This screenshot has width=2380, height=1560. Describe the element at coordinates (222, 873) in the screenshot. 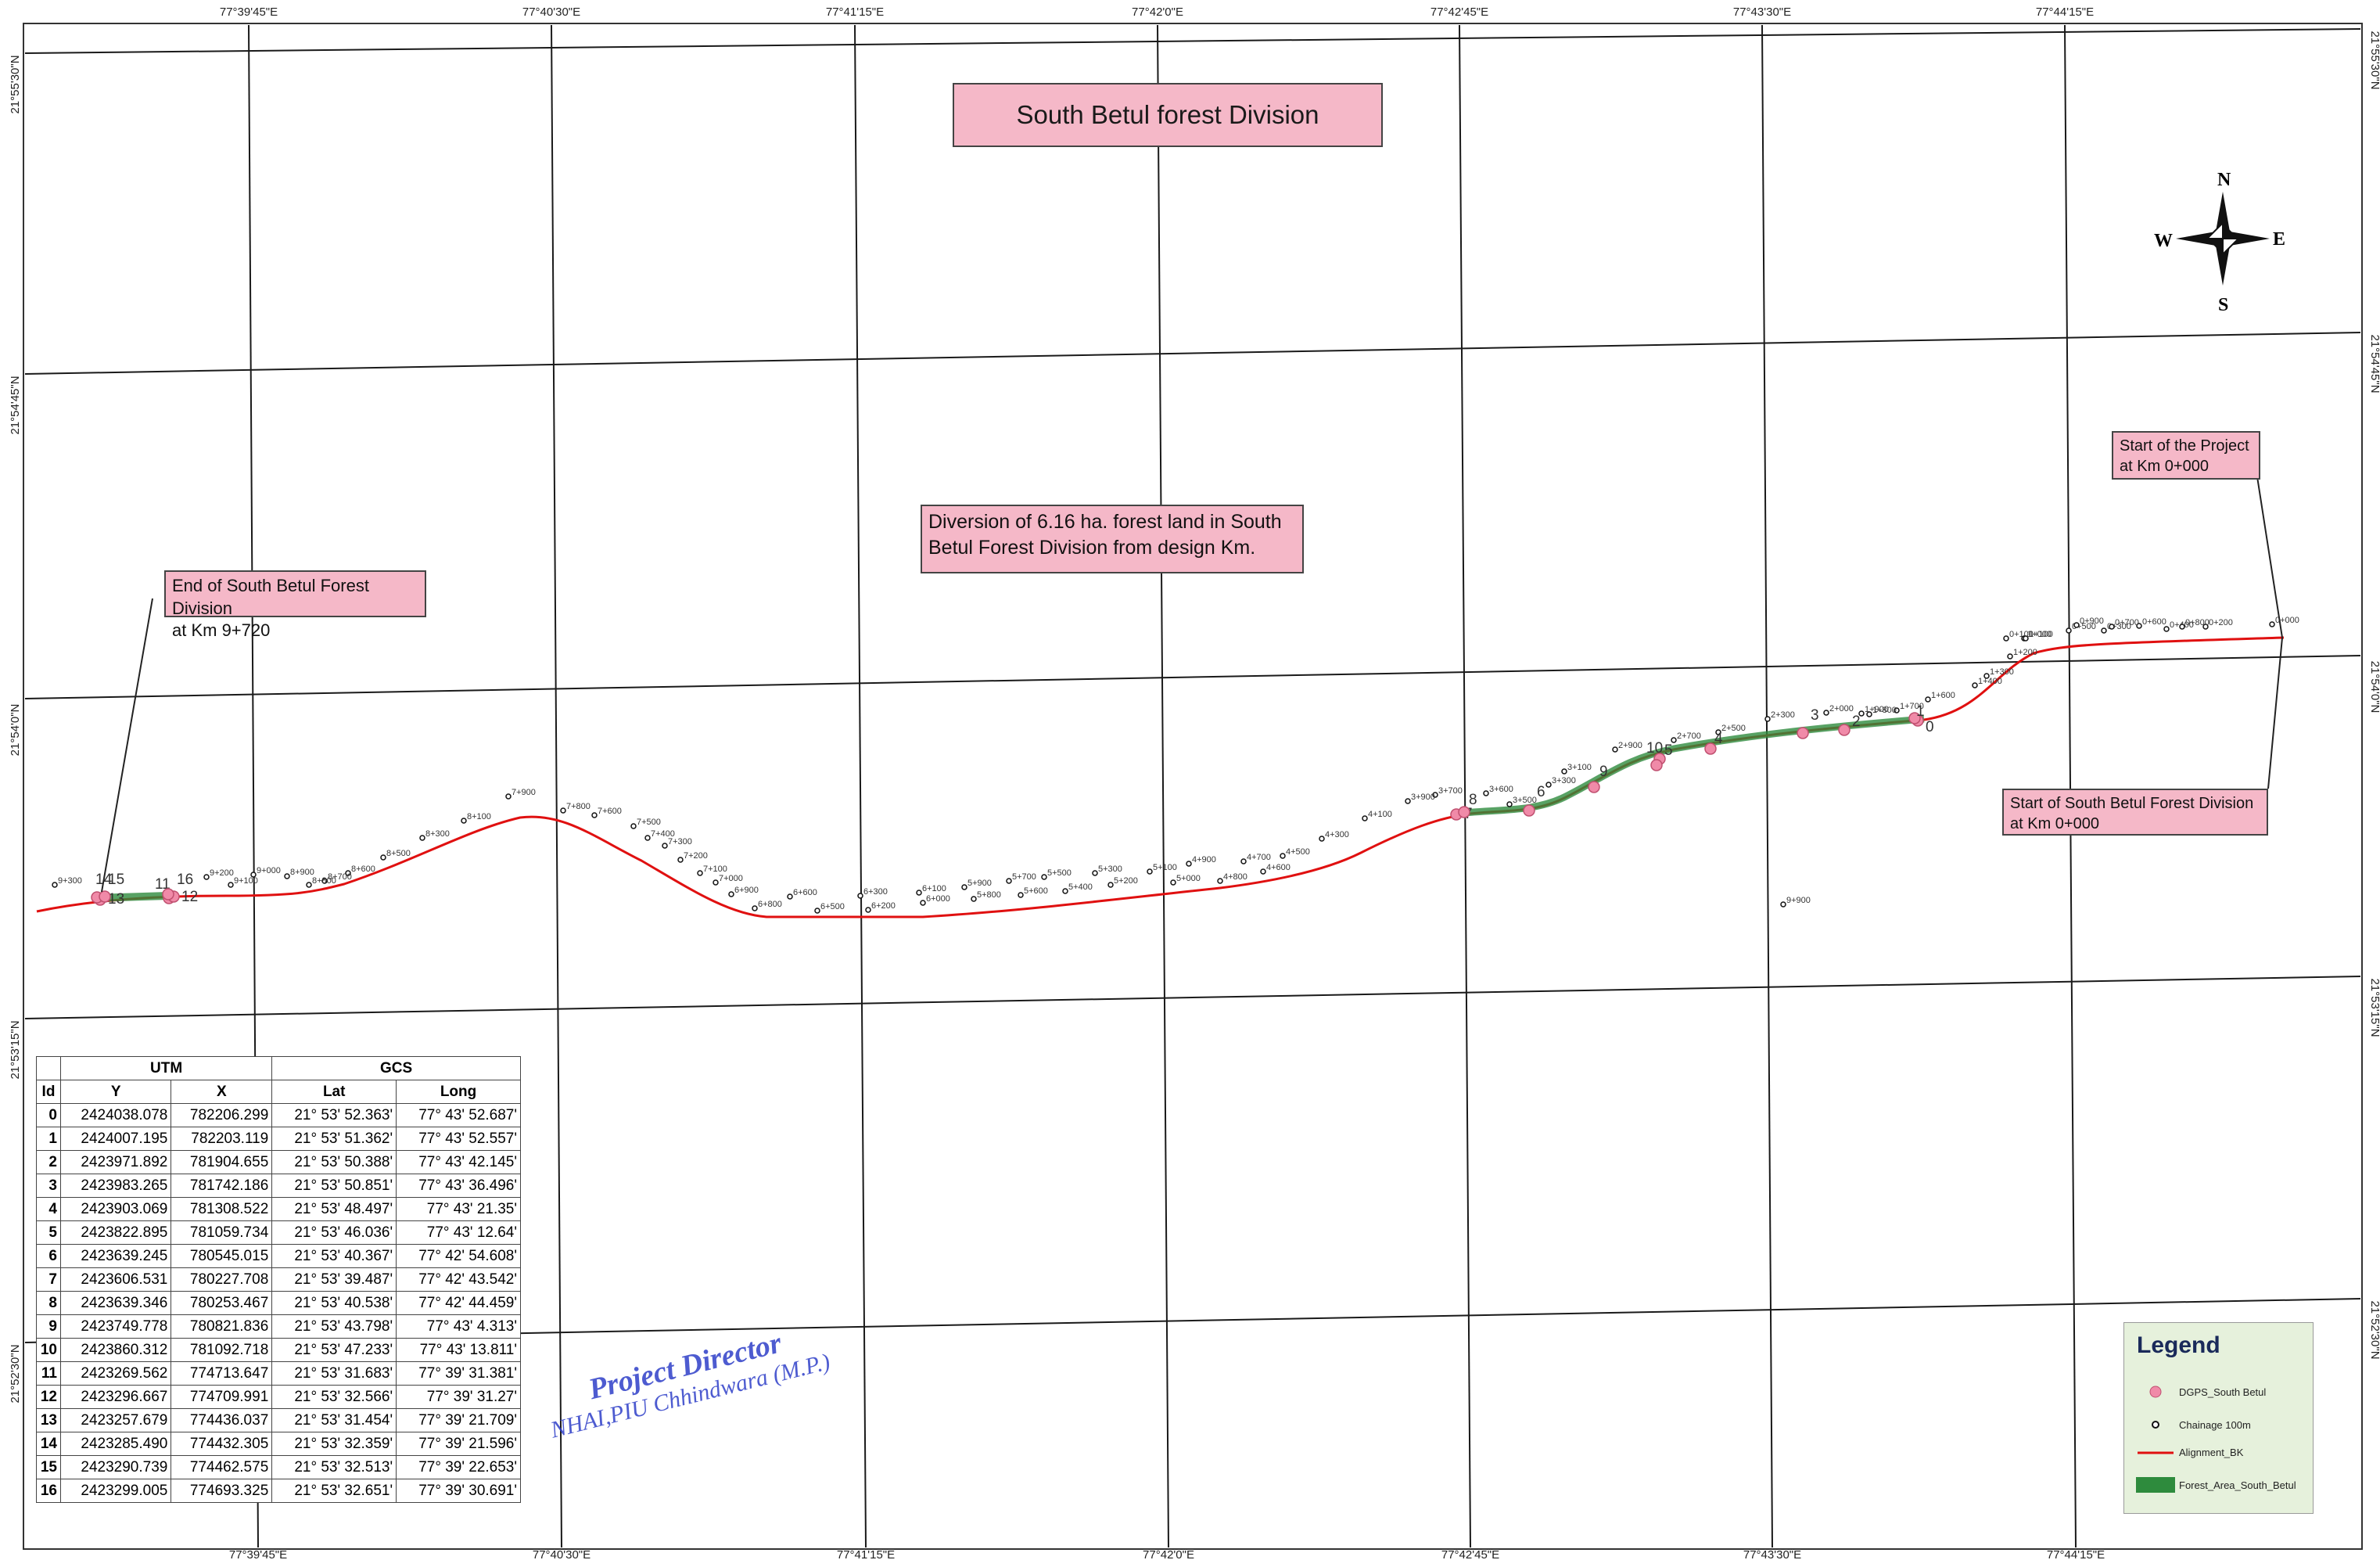

I see `chainage-label: 9+200` at that location.